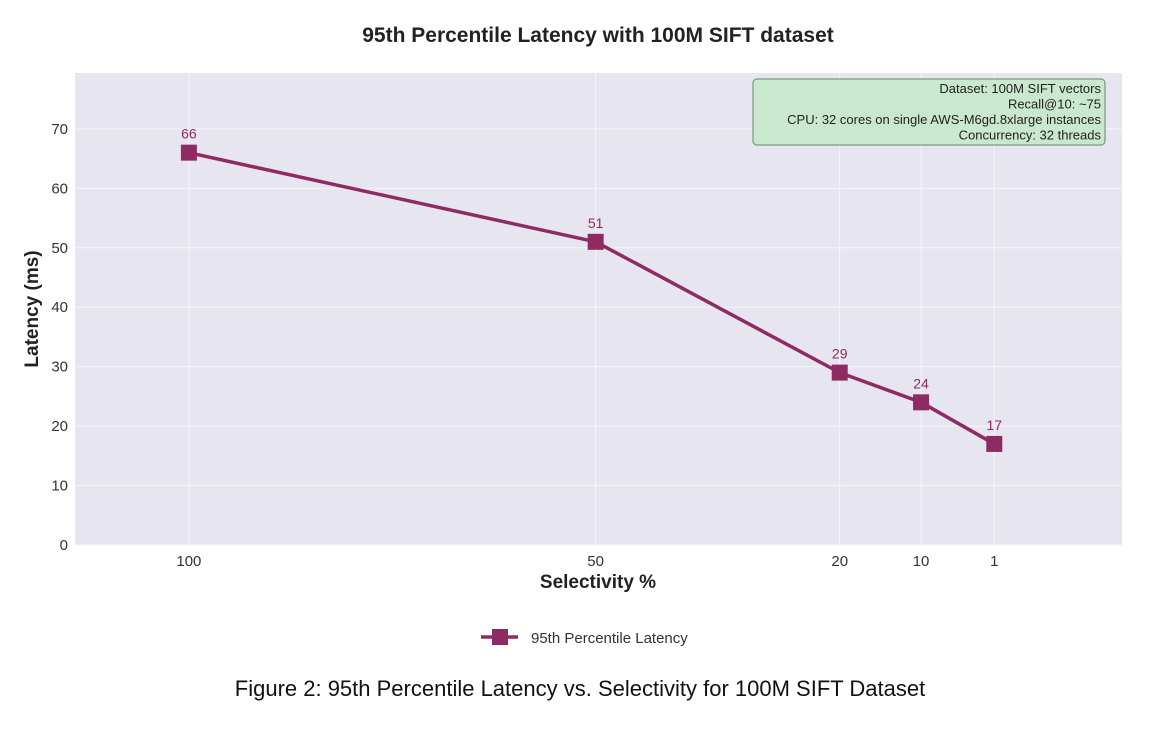 This screenshot has width=1160, height=730. What do you see at coordinates (598, 582) in the screenshot?
I see `x-axis-label: Selectivity %` at bounding box center [598, 582].